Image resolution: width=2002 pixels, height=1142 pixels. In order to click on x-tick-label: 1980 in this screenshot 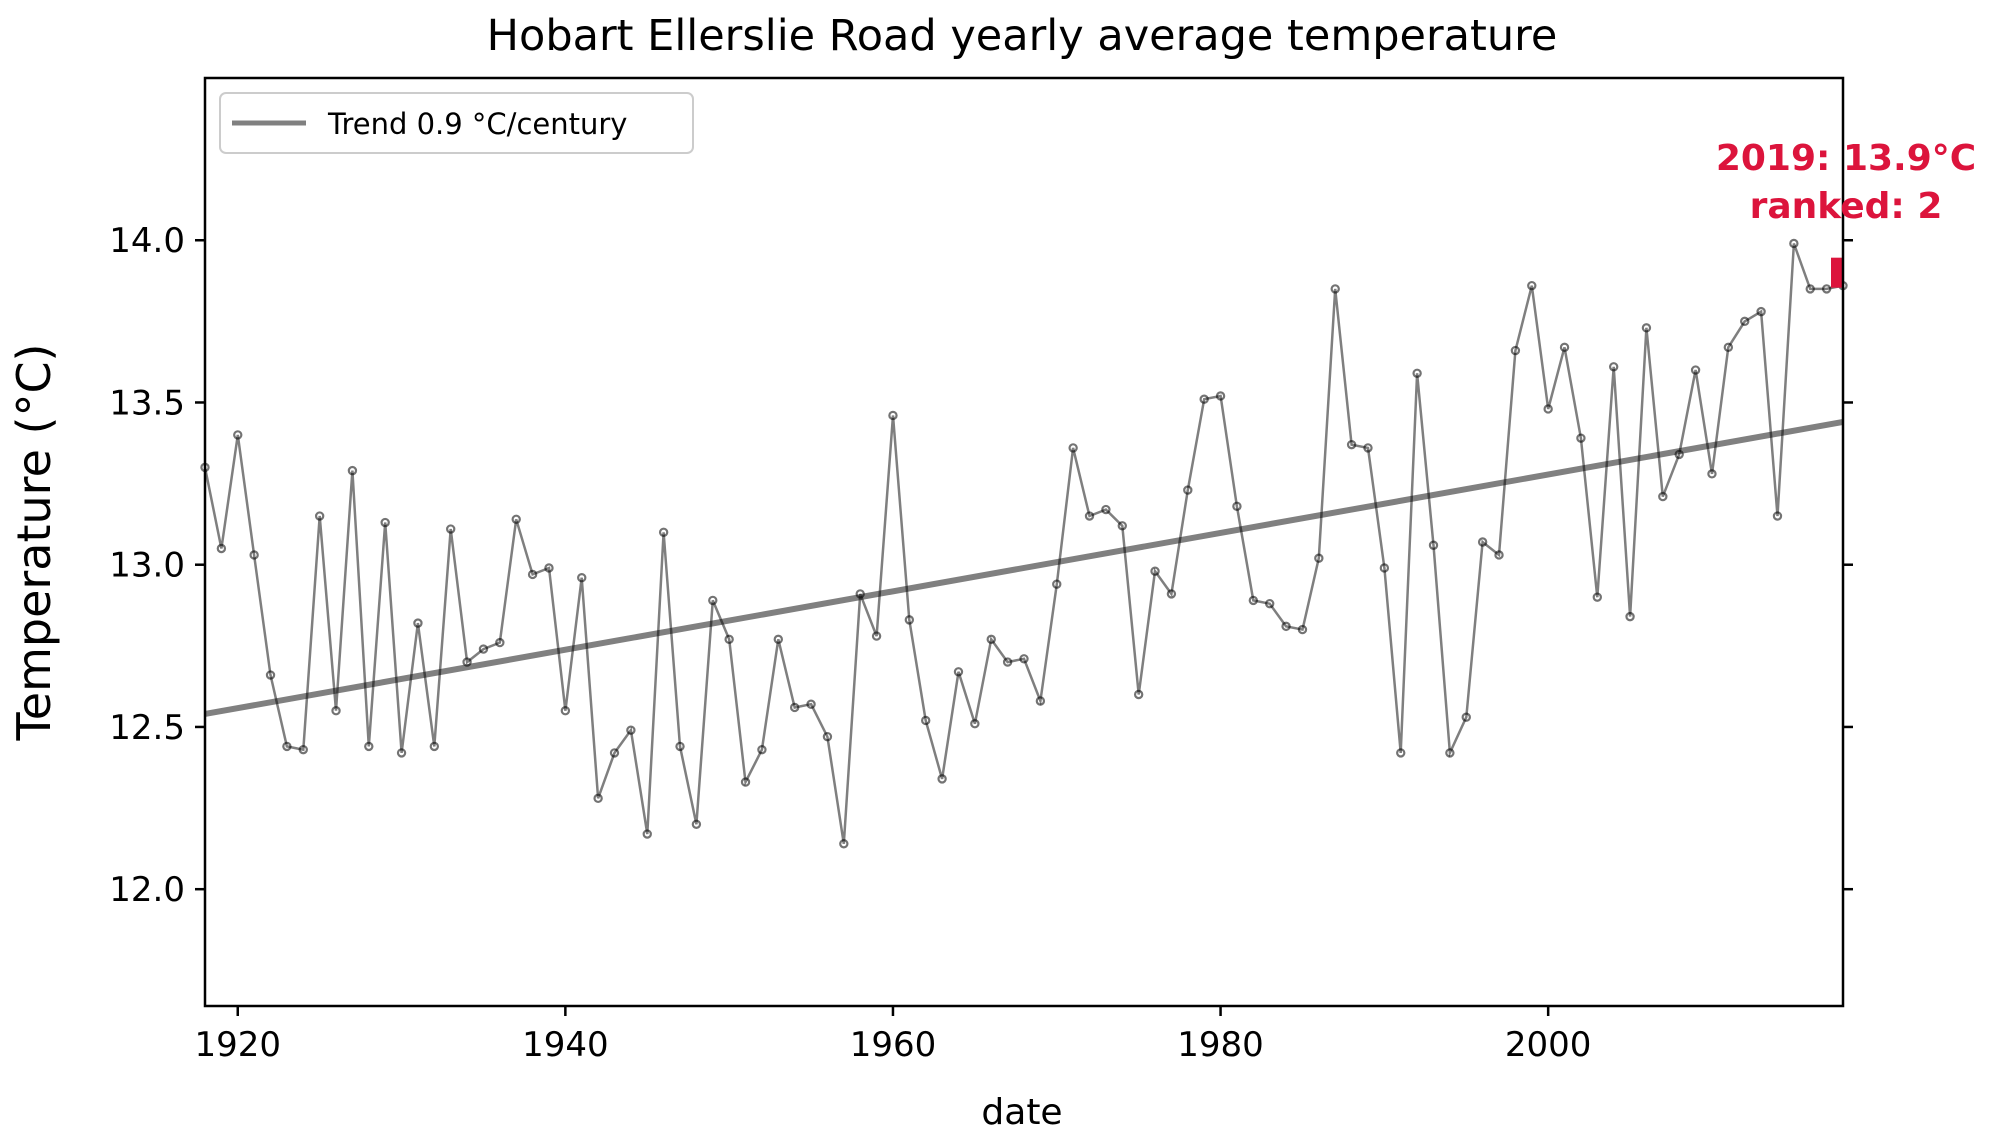, I will do `click(1220, 1045)`.